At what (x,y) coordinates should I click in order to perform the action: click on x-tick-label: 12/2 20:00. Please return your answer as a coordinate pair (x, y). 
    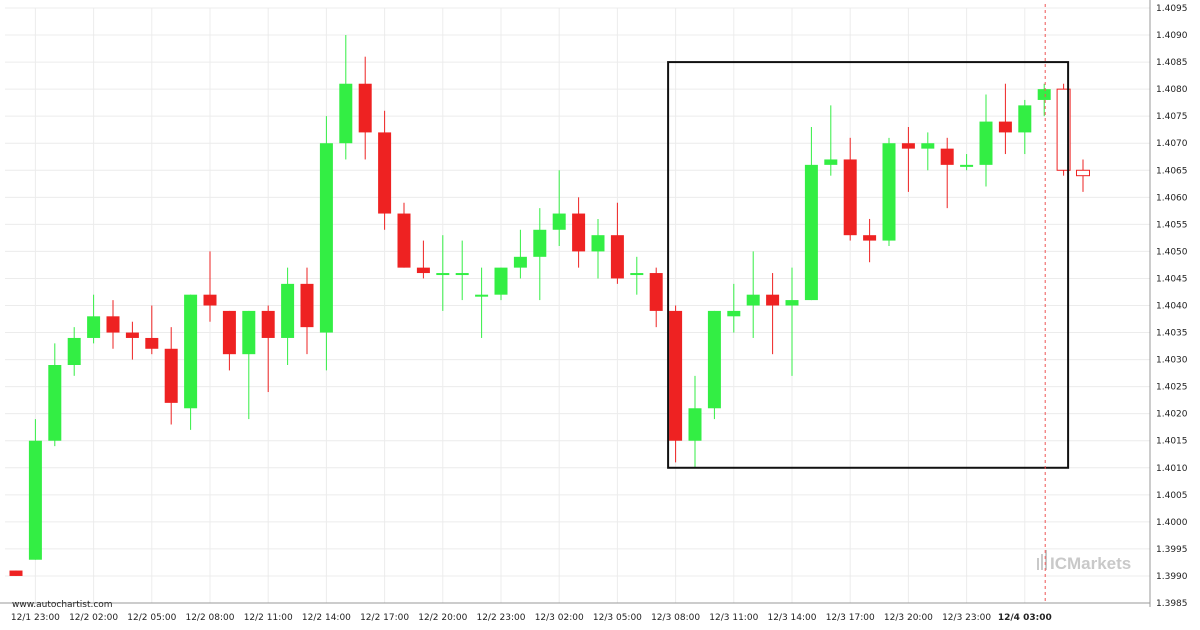
    Looking at the image, I should click on (442, 618).